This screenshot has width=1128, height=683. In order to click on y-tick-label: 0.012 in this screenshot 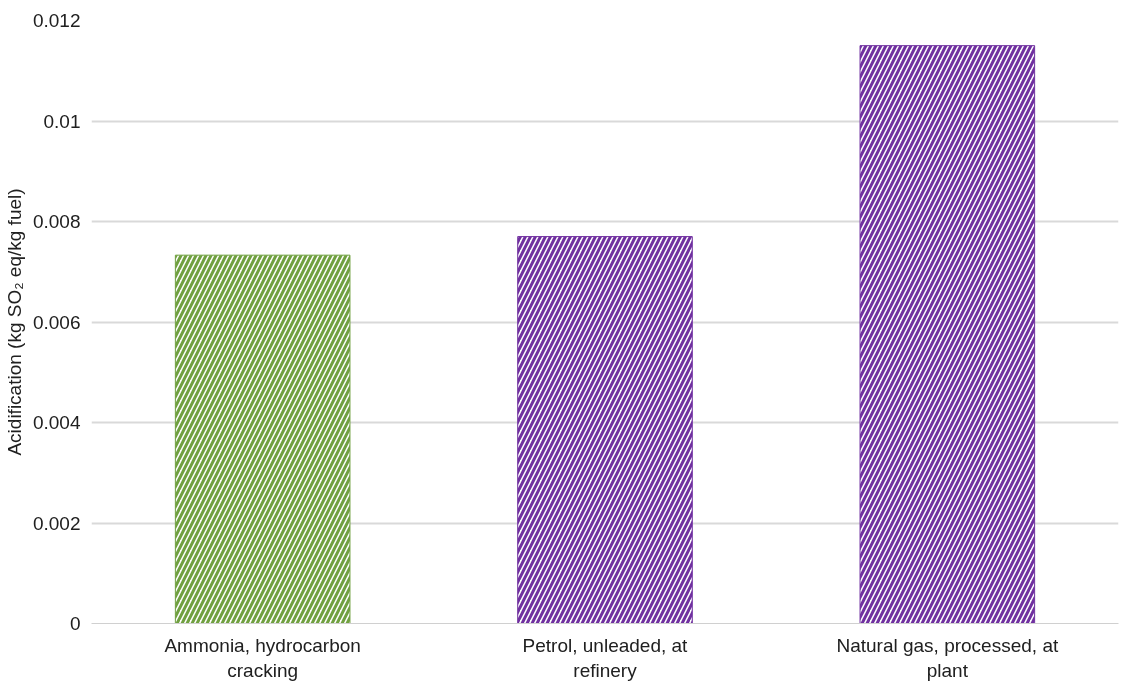, I will do `click(56, 20)`.